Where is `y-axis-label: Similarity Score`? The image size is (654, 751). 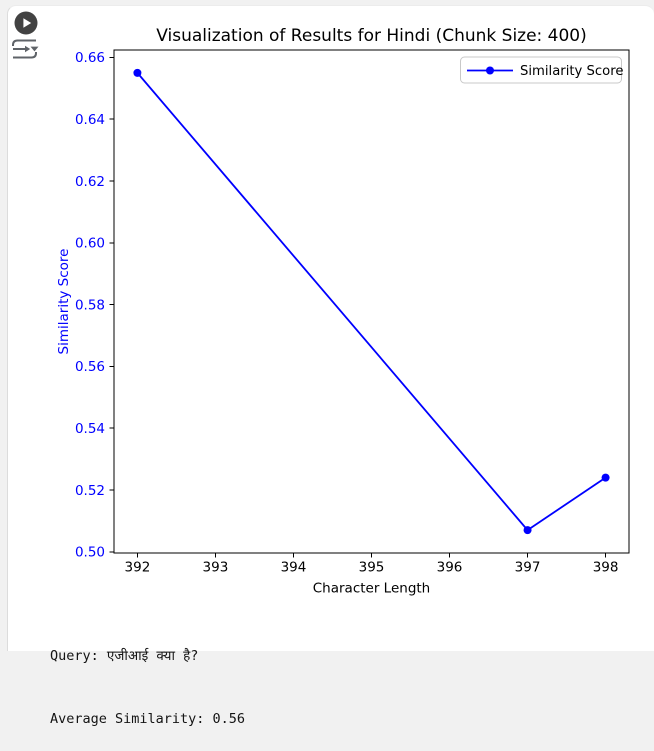 y-axis-label: Similarity Score is located at coordinates (64, 302).